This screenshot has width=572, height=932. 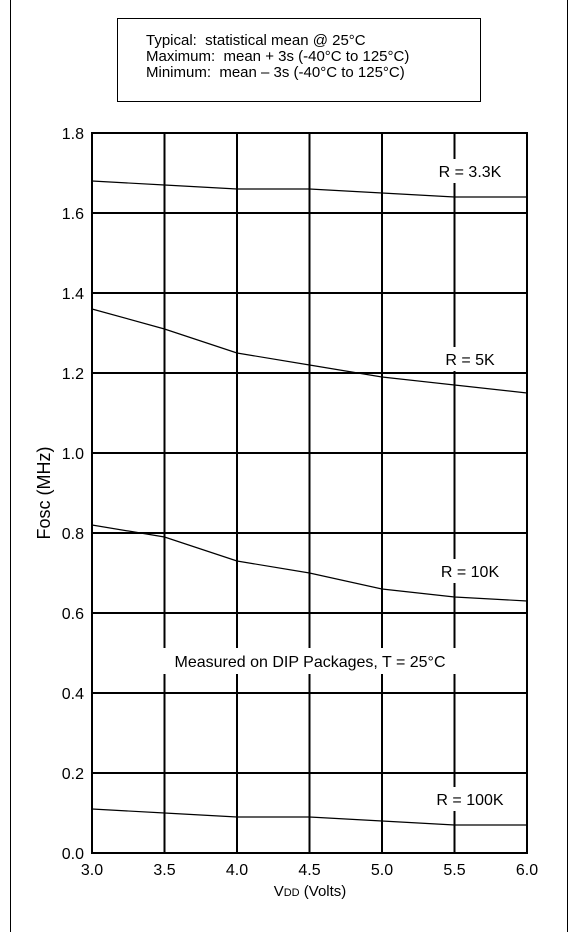 What do you see at coordinates (164, 870) in the screenshot?
I see `x-tick-label: 3.5` at bounding box center [164, 870].